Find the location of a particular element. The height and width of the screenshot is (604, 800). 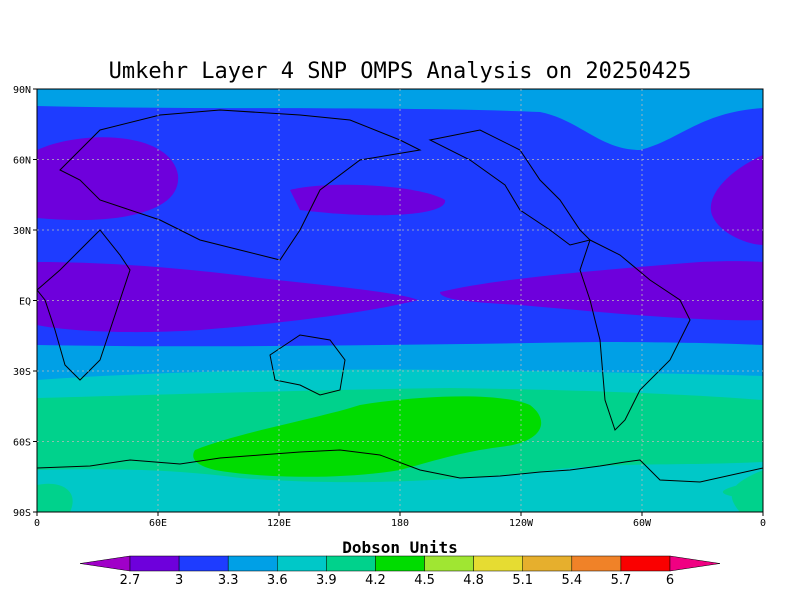

colorbar-tick-label: 3.6 is located at coordinates (277, 580).